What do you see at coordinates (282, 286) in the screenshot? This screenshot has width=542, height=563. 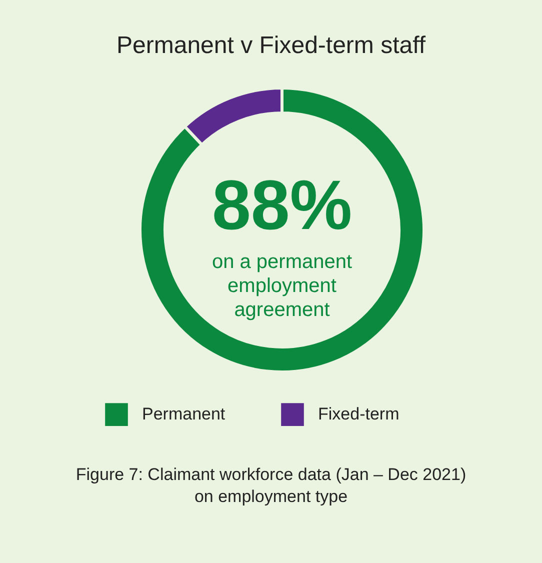 I see `text: on a permanent employment agreement` at bounding box center [282, 286].